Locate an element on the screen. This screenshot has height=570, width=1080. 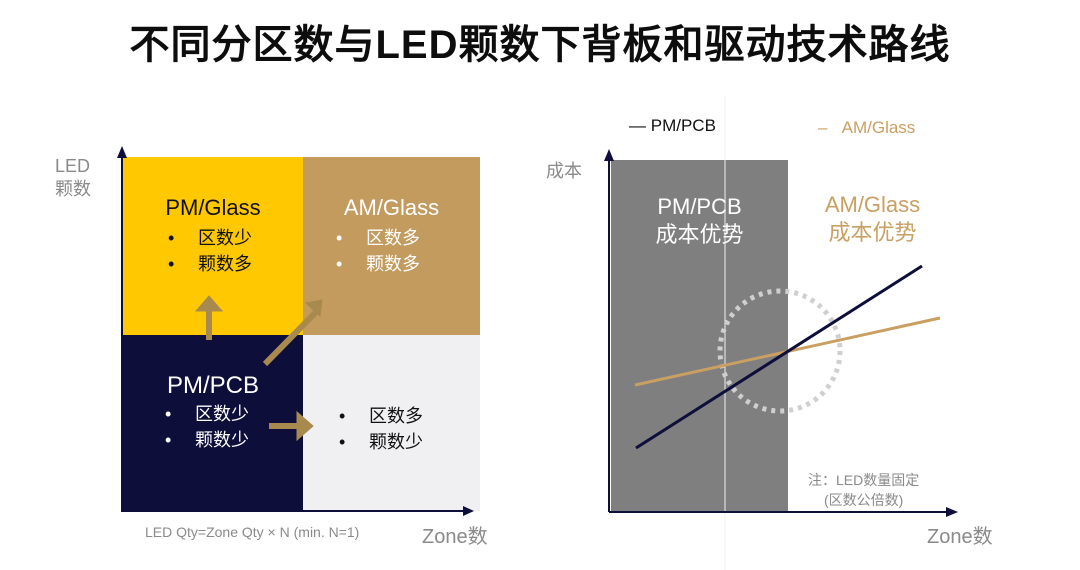
quadrant-bottom-right: 区数多 颗数少 is located at coordinates (391, 423).